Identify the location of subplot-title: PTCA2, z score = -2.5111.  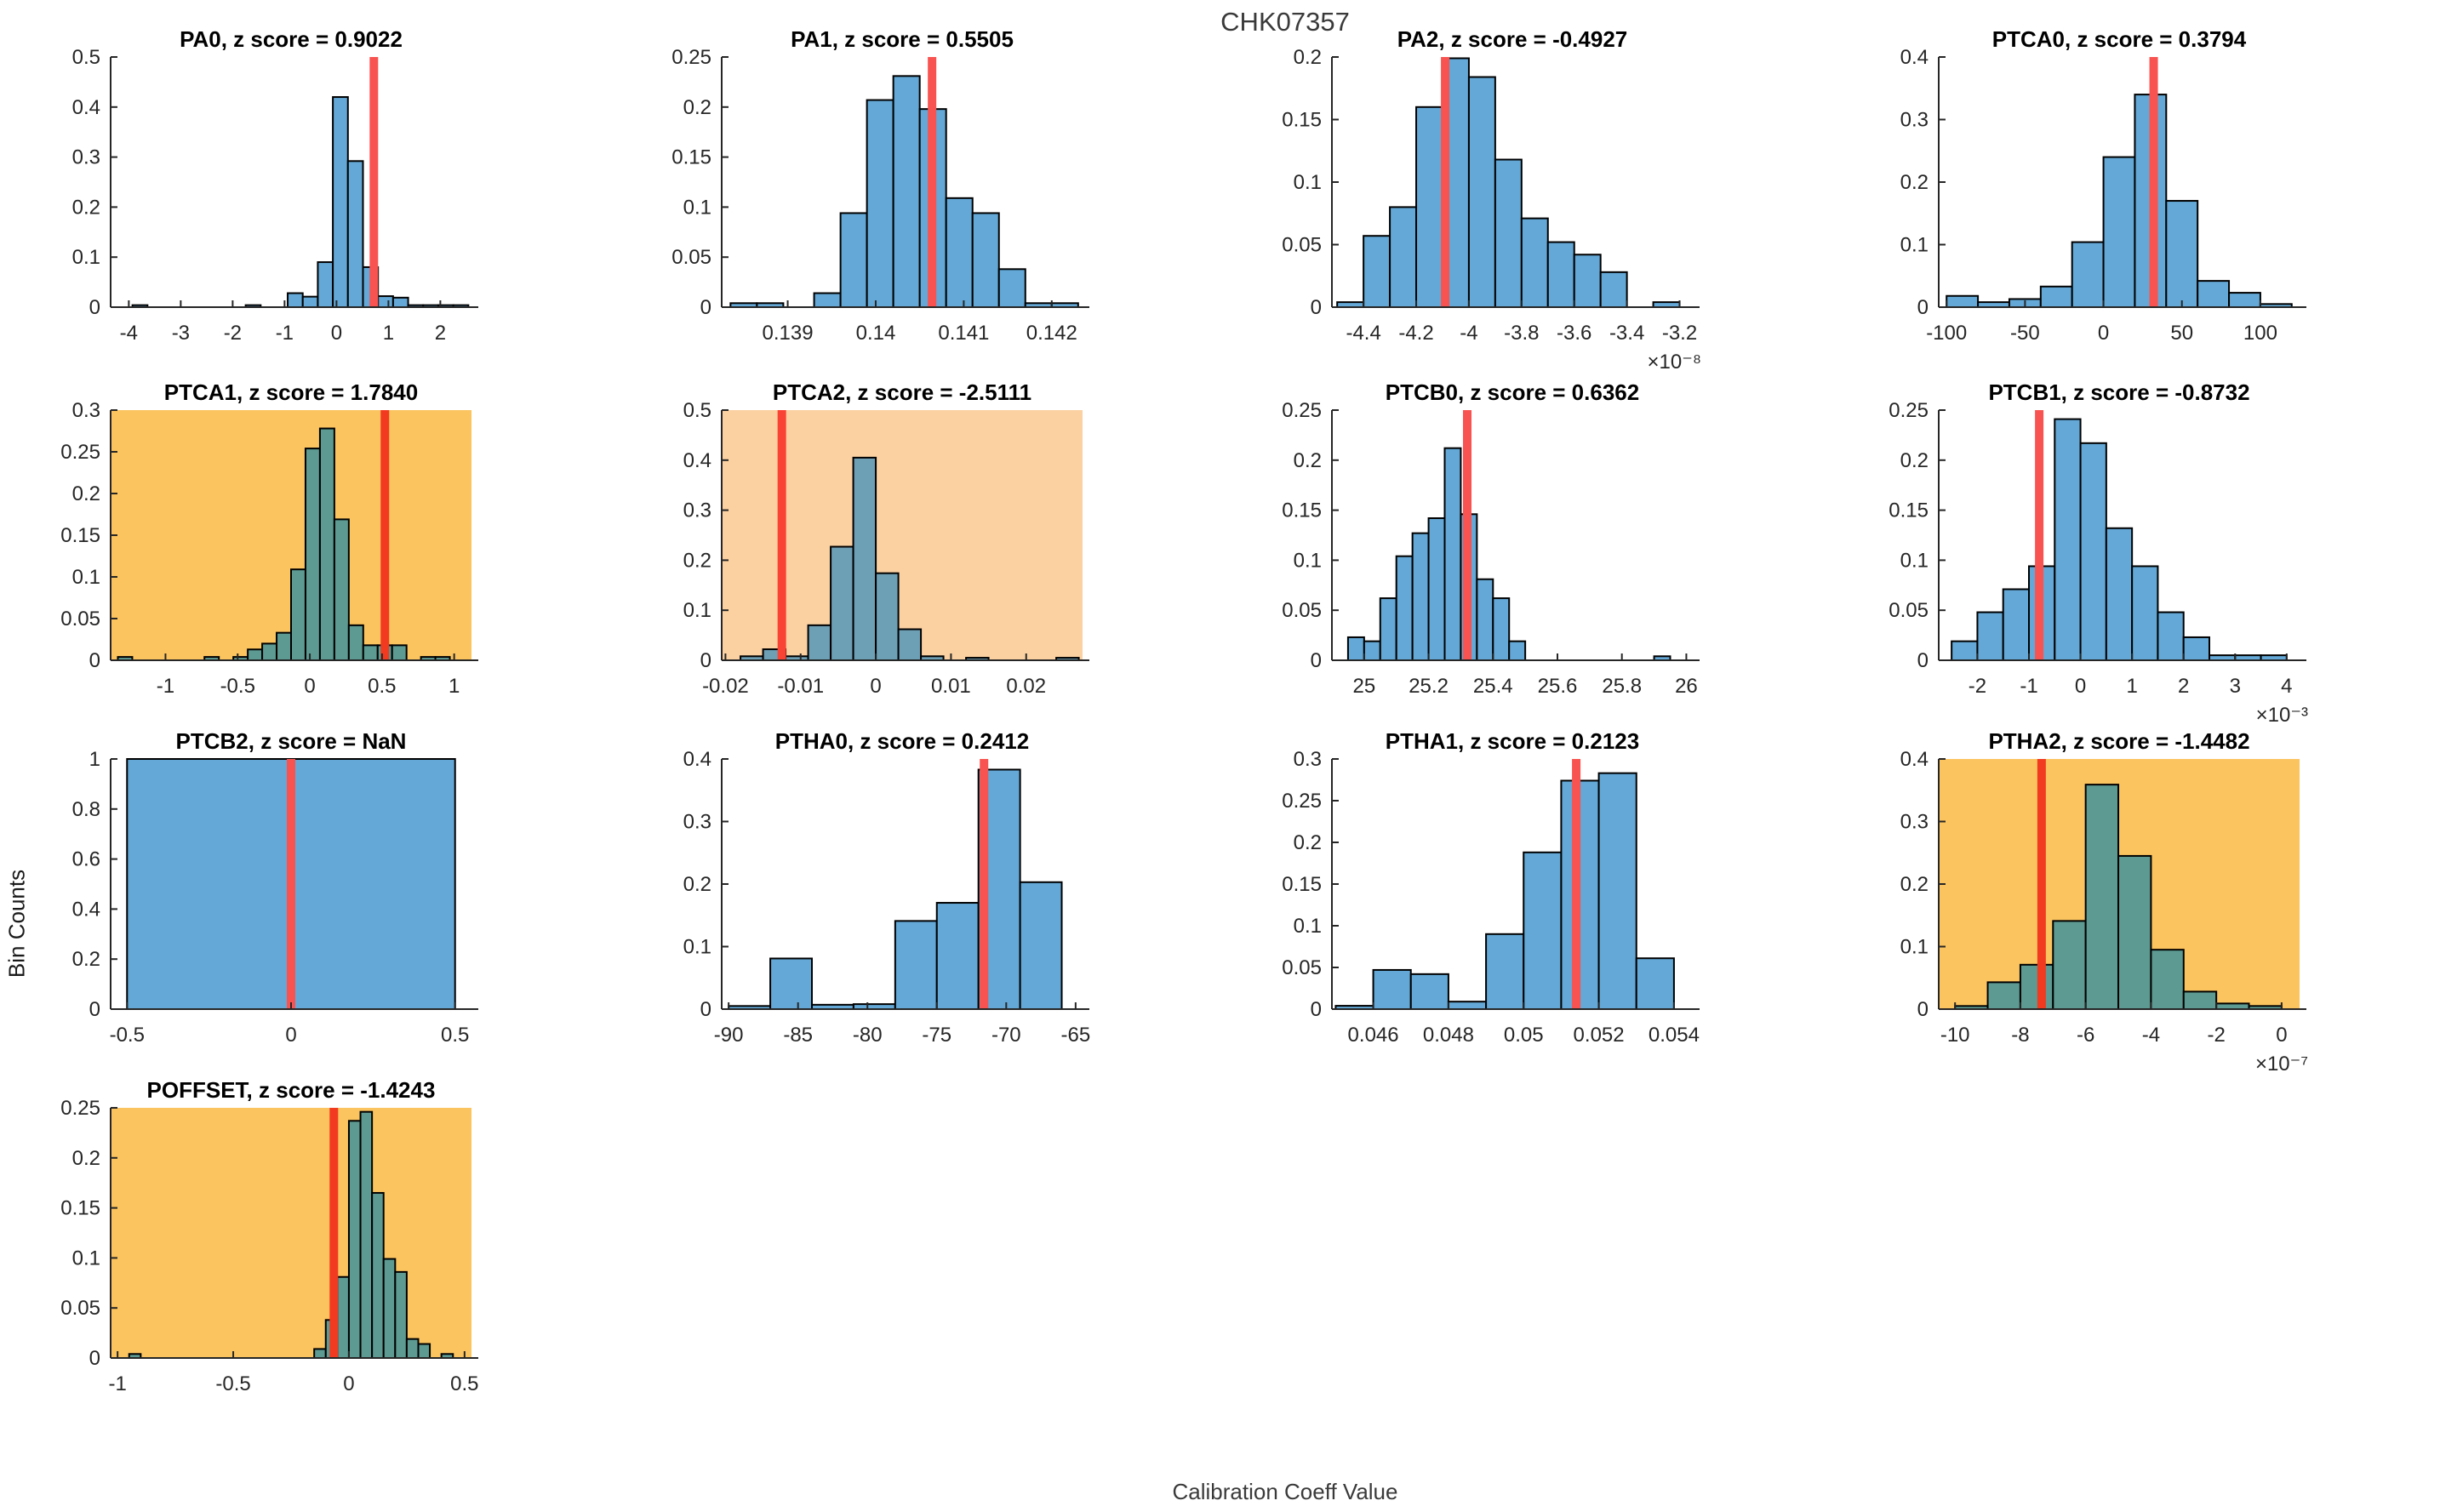
(902, 392).